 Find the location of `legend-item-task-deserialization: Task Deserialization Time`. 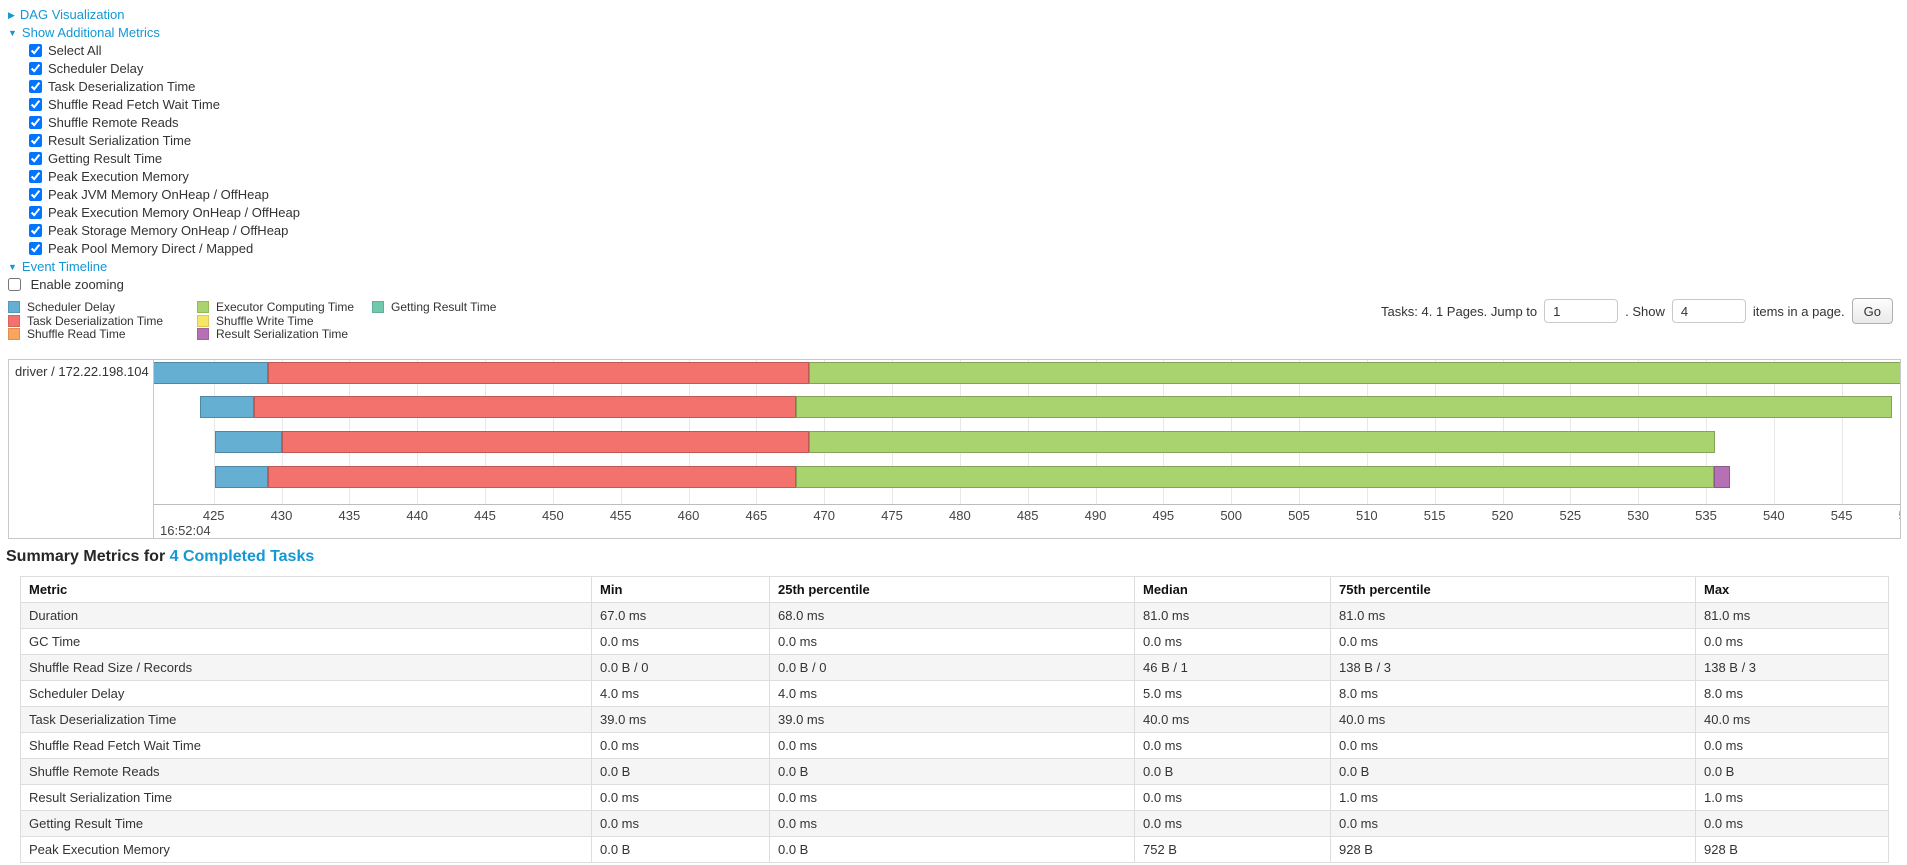

legend-item-task-deserialization: Task Deserialization Time is located at coordinates (102, 321).